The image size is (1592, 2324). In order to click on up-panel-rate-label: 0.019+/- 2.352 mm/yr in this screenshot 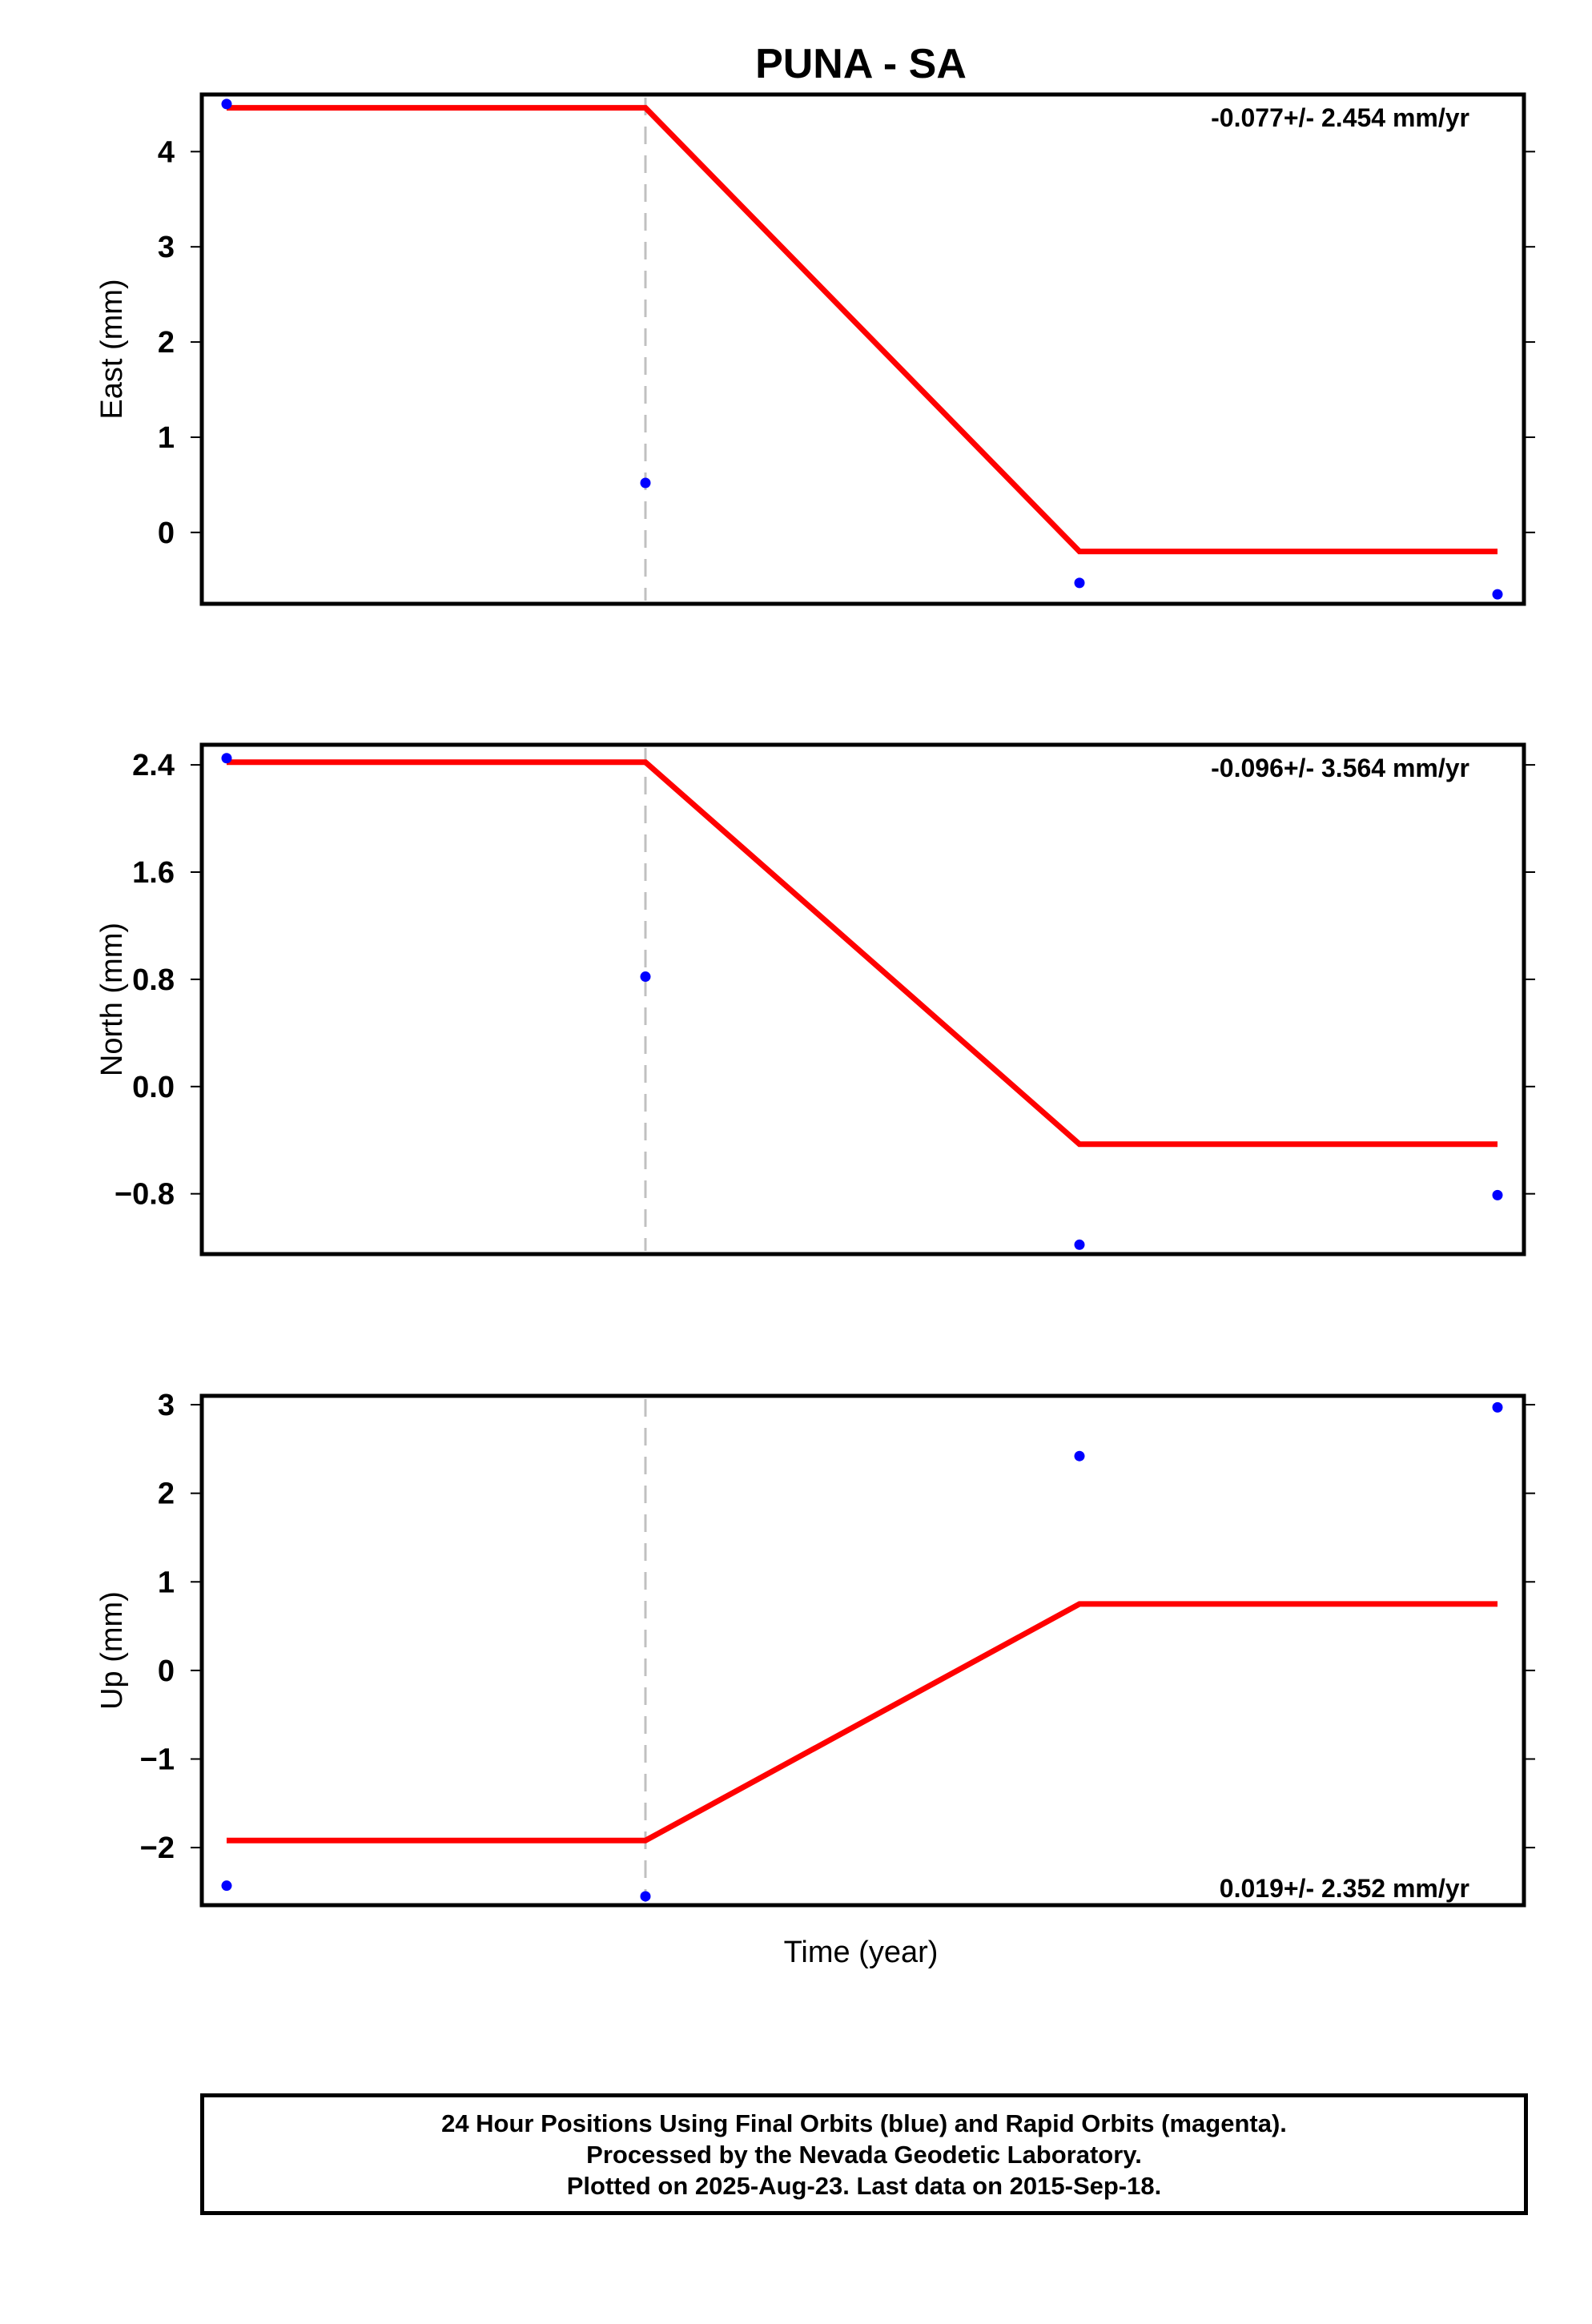, I will do `click(1344, 1888)`.